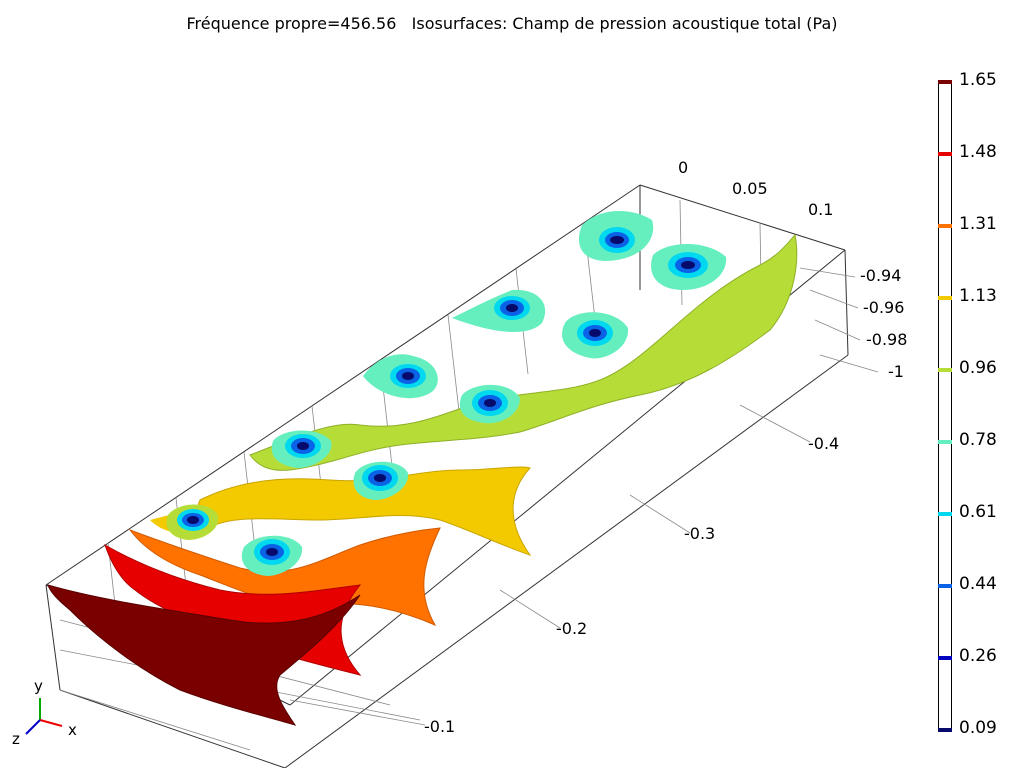 Image resolution: width=1024 pixels, height=768 pixels. Describe the element at coordinates (978, 296) in the screenshot. I see `legend-label-3: 1.13` at that location.